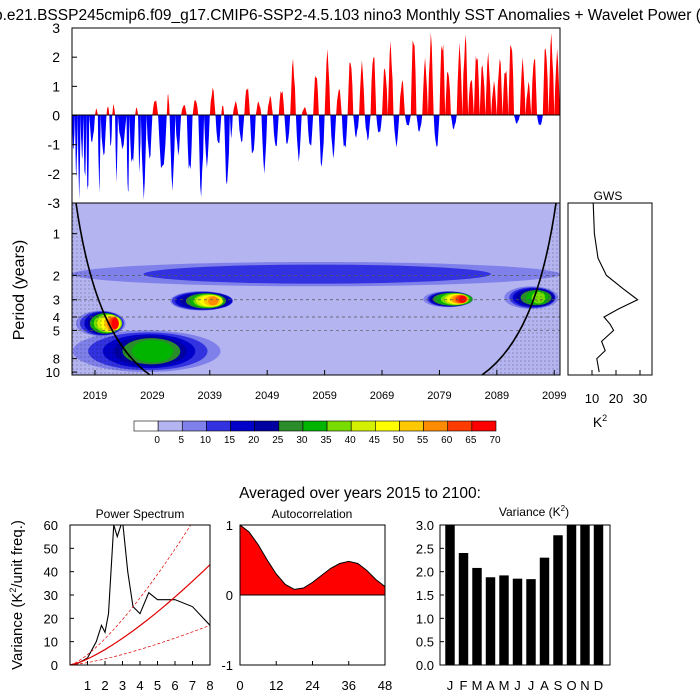 The width and height of the screenshot is (700, 700). Describe the element at coordinates (604, 418) in the screenshot. I see `gws-x-label-sup: 2` at that location.